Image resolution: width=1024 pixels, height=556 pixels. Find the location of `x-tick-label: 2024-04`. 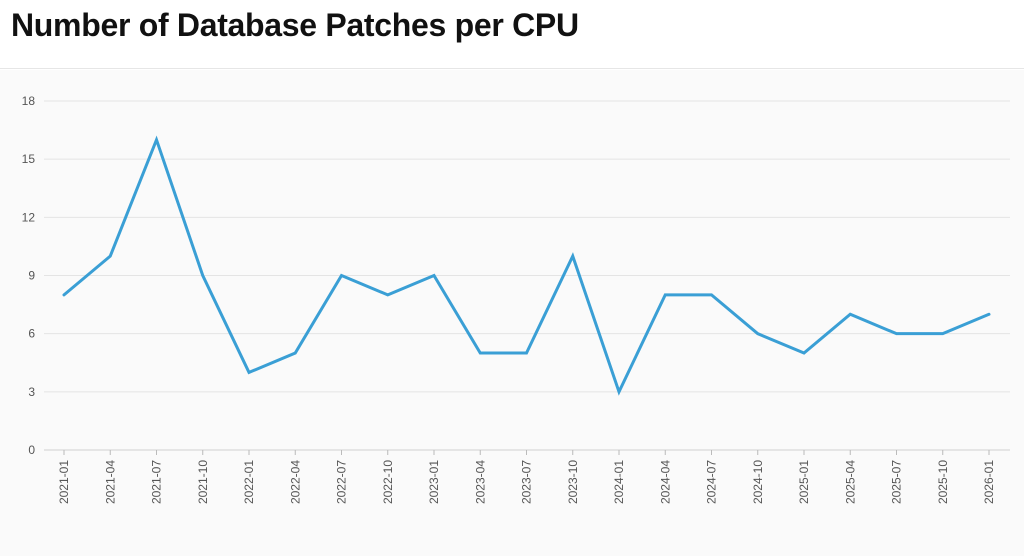

x-tick-label: 2024-04 is located at coordinates (665, 482).